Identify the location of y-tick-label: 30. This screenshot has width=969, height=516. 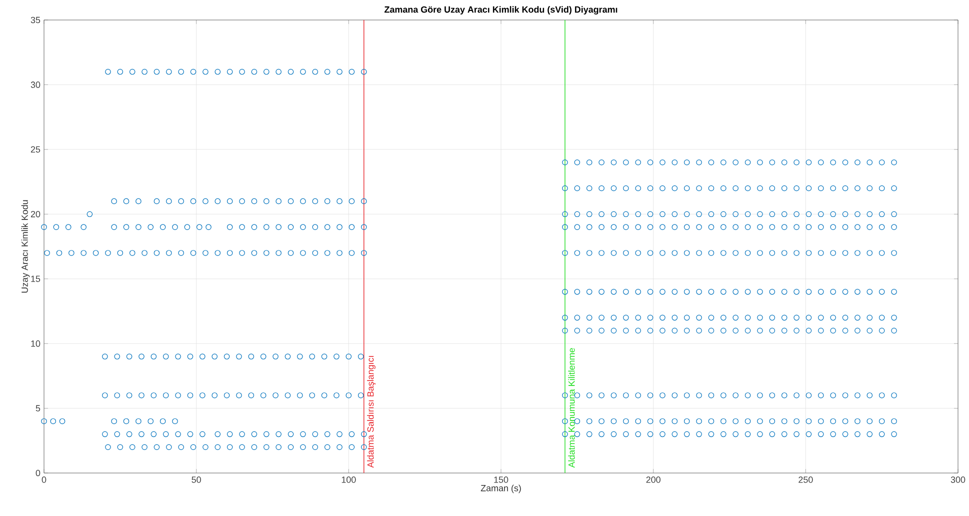
(35, 85).